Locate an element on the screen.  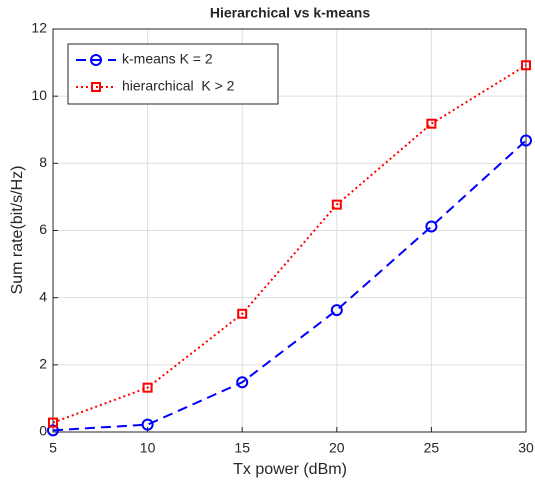
x-axis-label: Tx power (dBm) is located at coordinates (290, 469).